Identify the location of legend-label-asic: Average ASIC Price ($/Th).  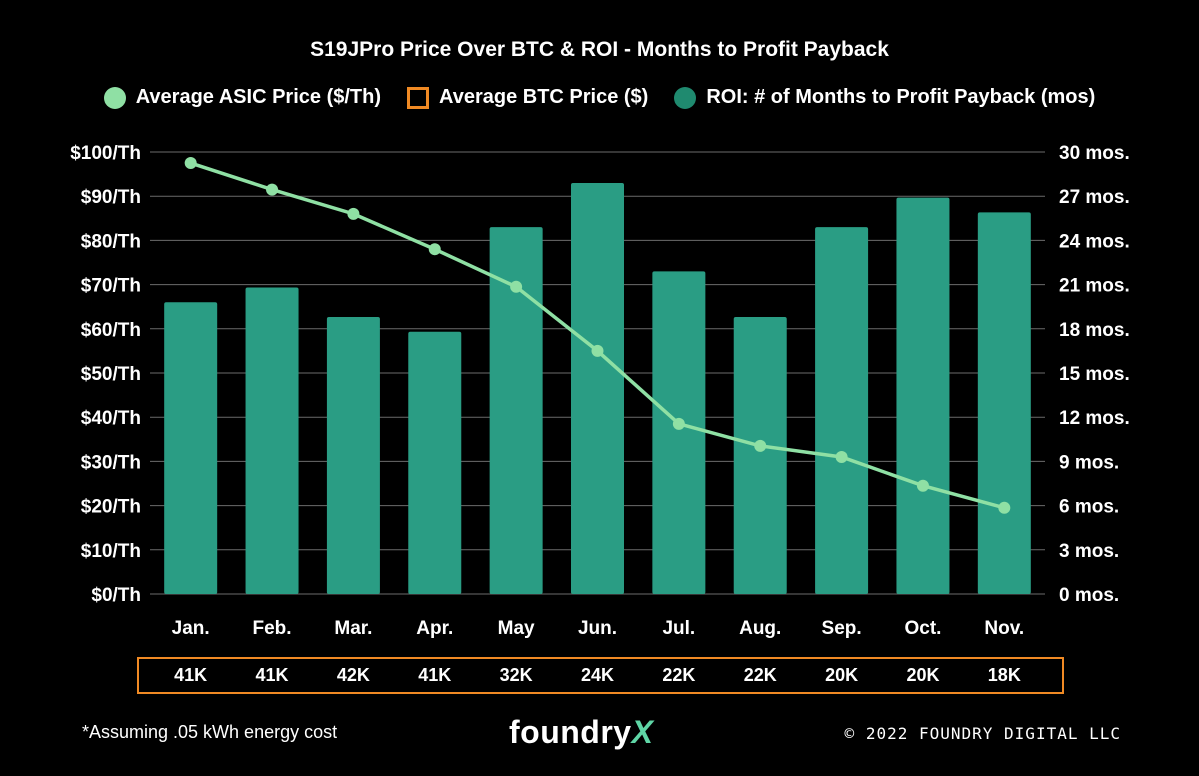
(258, 97).